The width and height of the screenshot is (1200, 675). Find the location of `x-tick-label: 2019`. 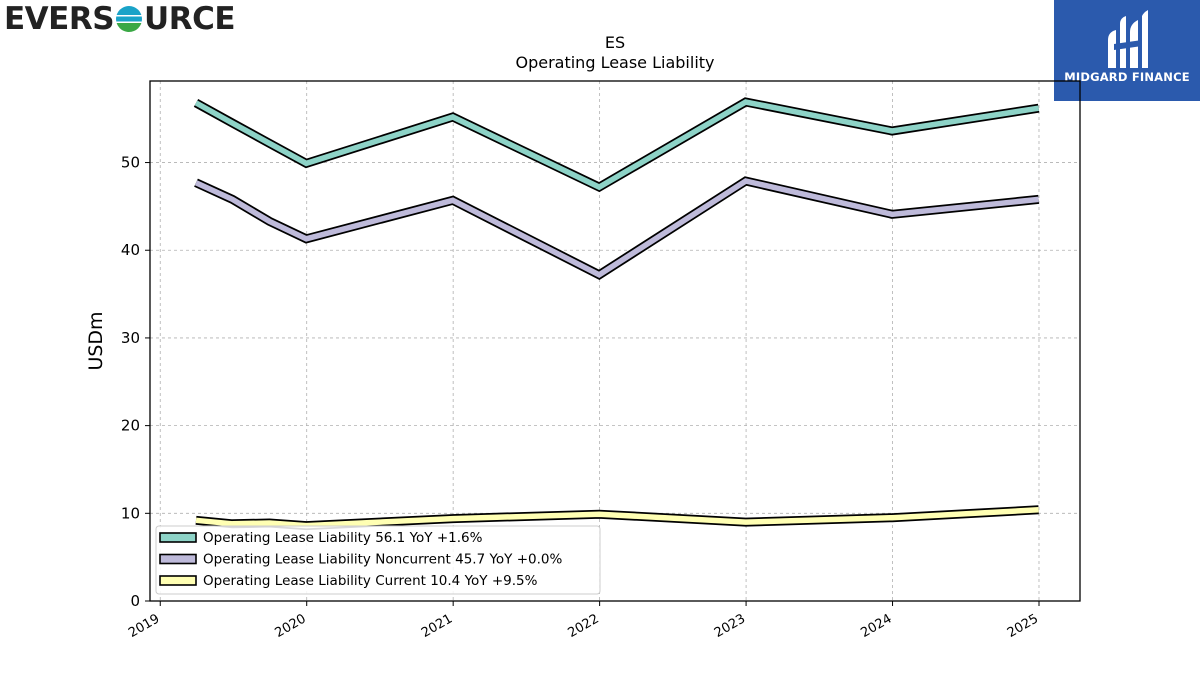

x-tick-label: 2019 is located at coordinates (144, 626).